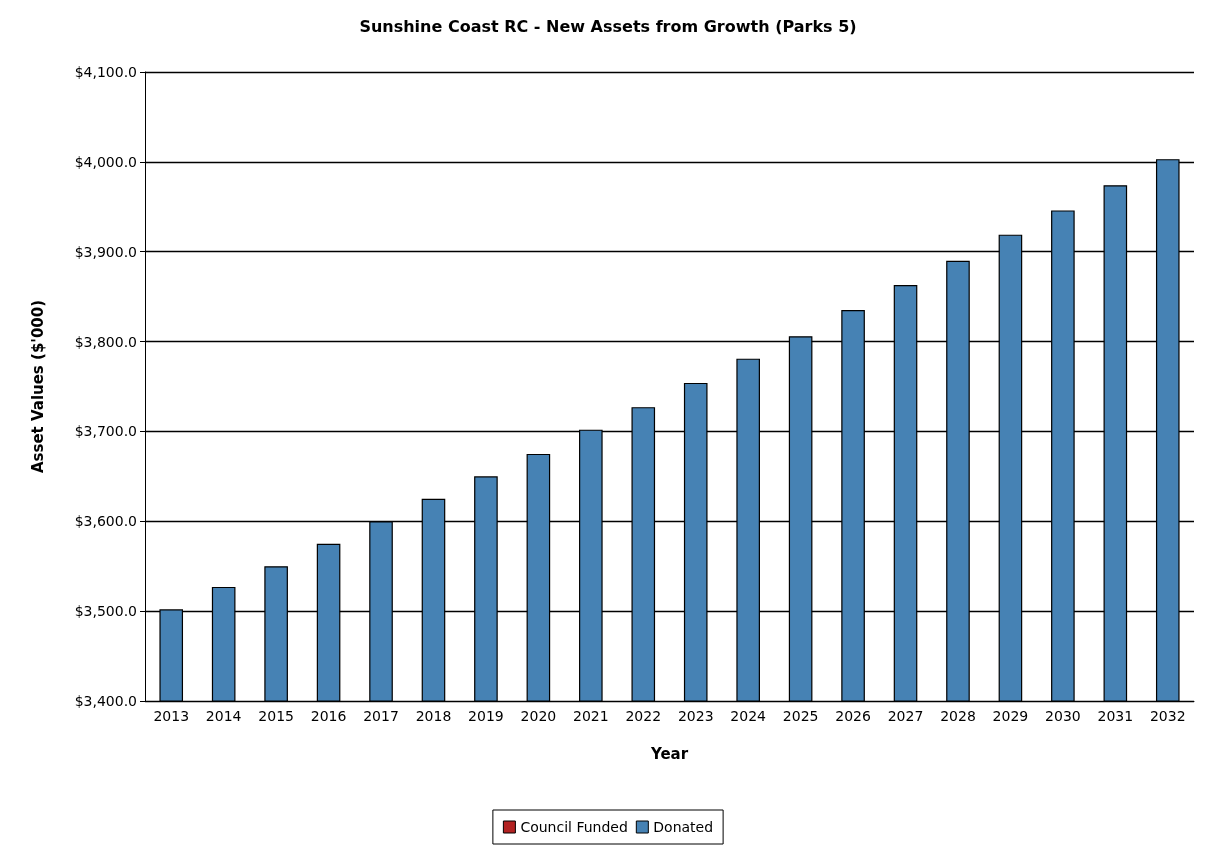 The image size is (1217, 855). What do you see at coordinates (105, 431) in the screenshot?
I see `y-tick-label: $3,700.0` at bounding box center [105, 431].